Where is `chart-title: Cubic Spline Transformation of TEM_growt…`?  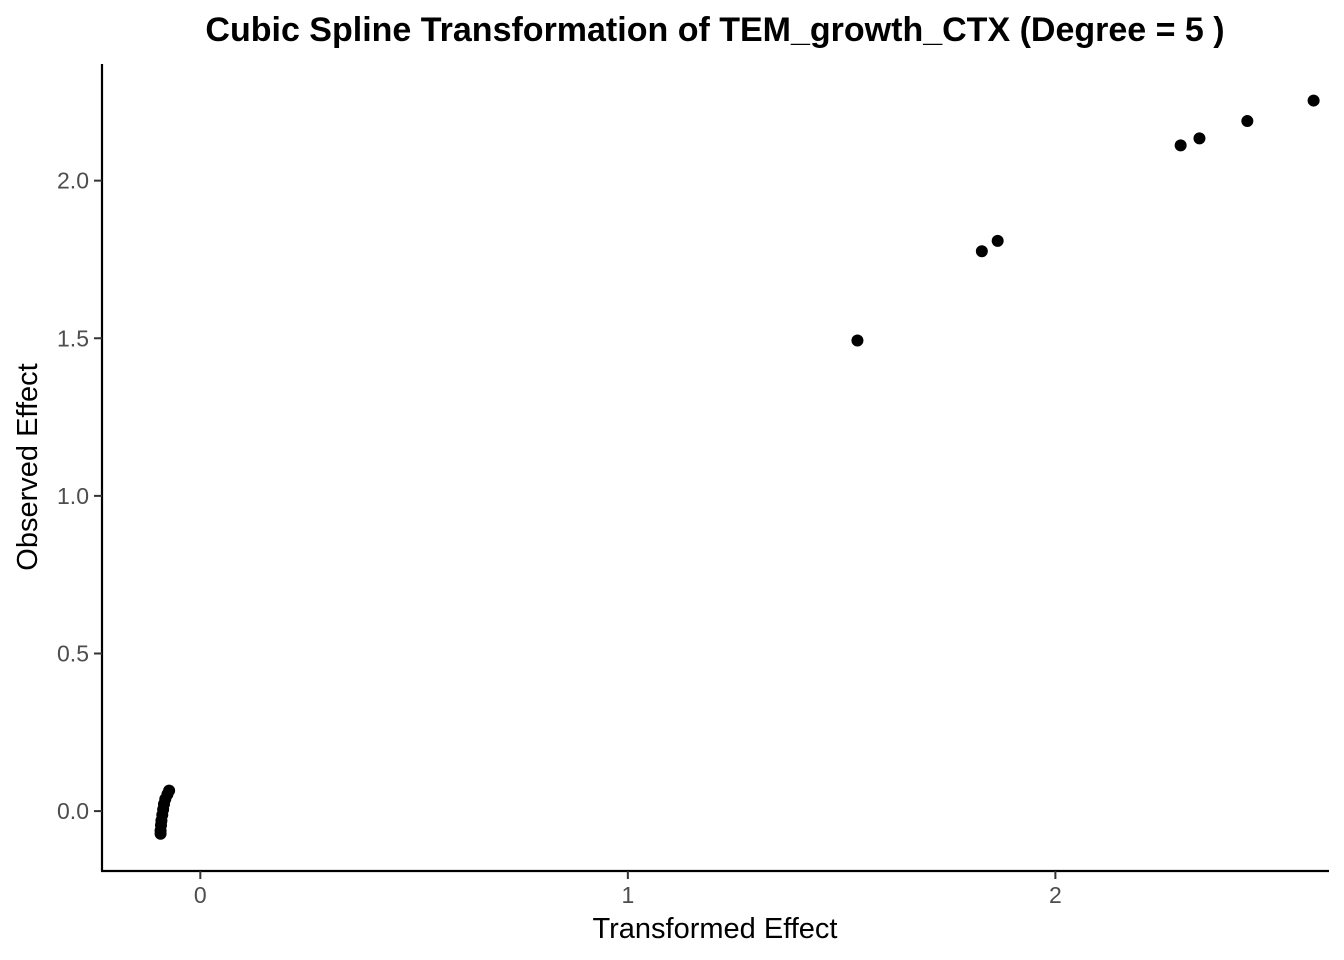 chart-title: Cubic Spline Transformation of TEM_growt… is located at coordinates (714, 30).